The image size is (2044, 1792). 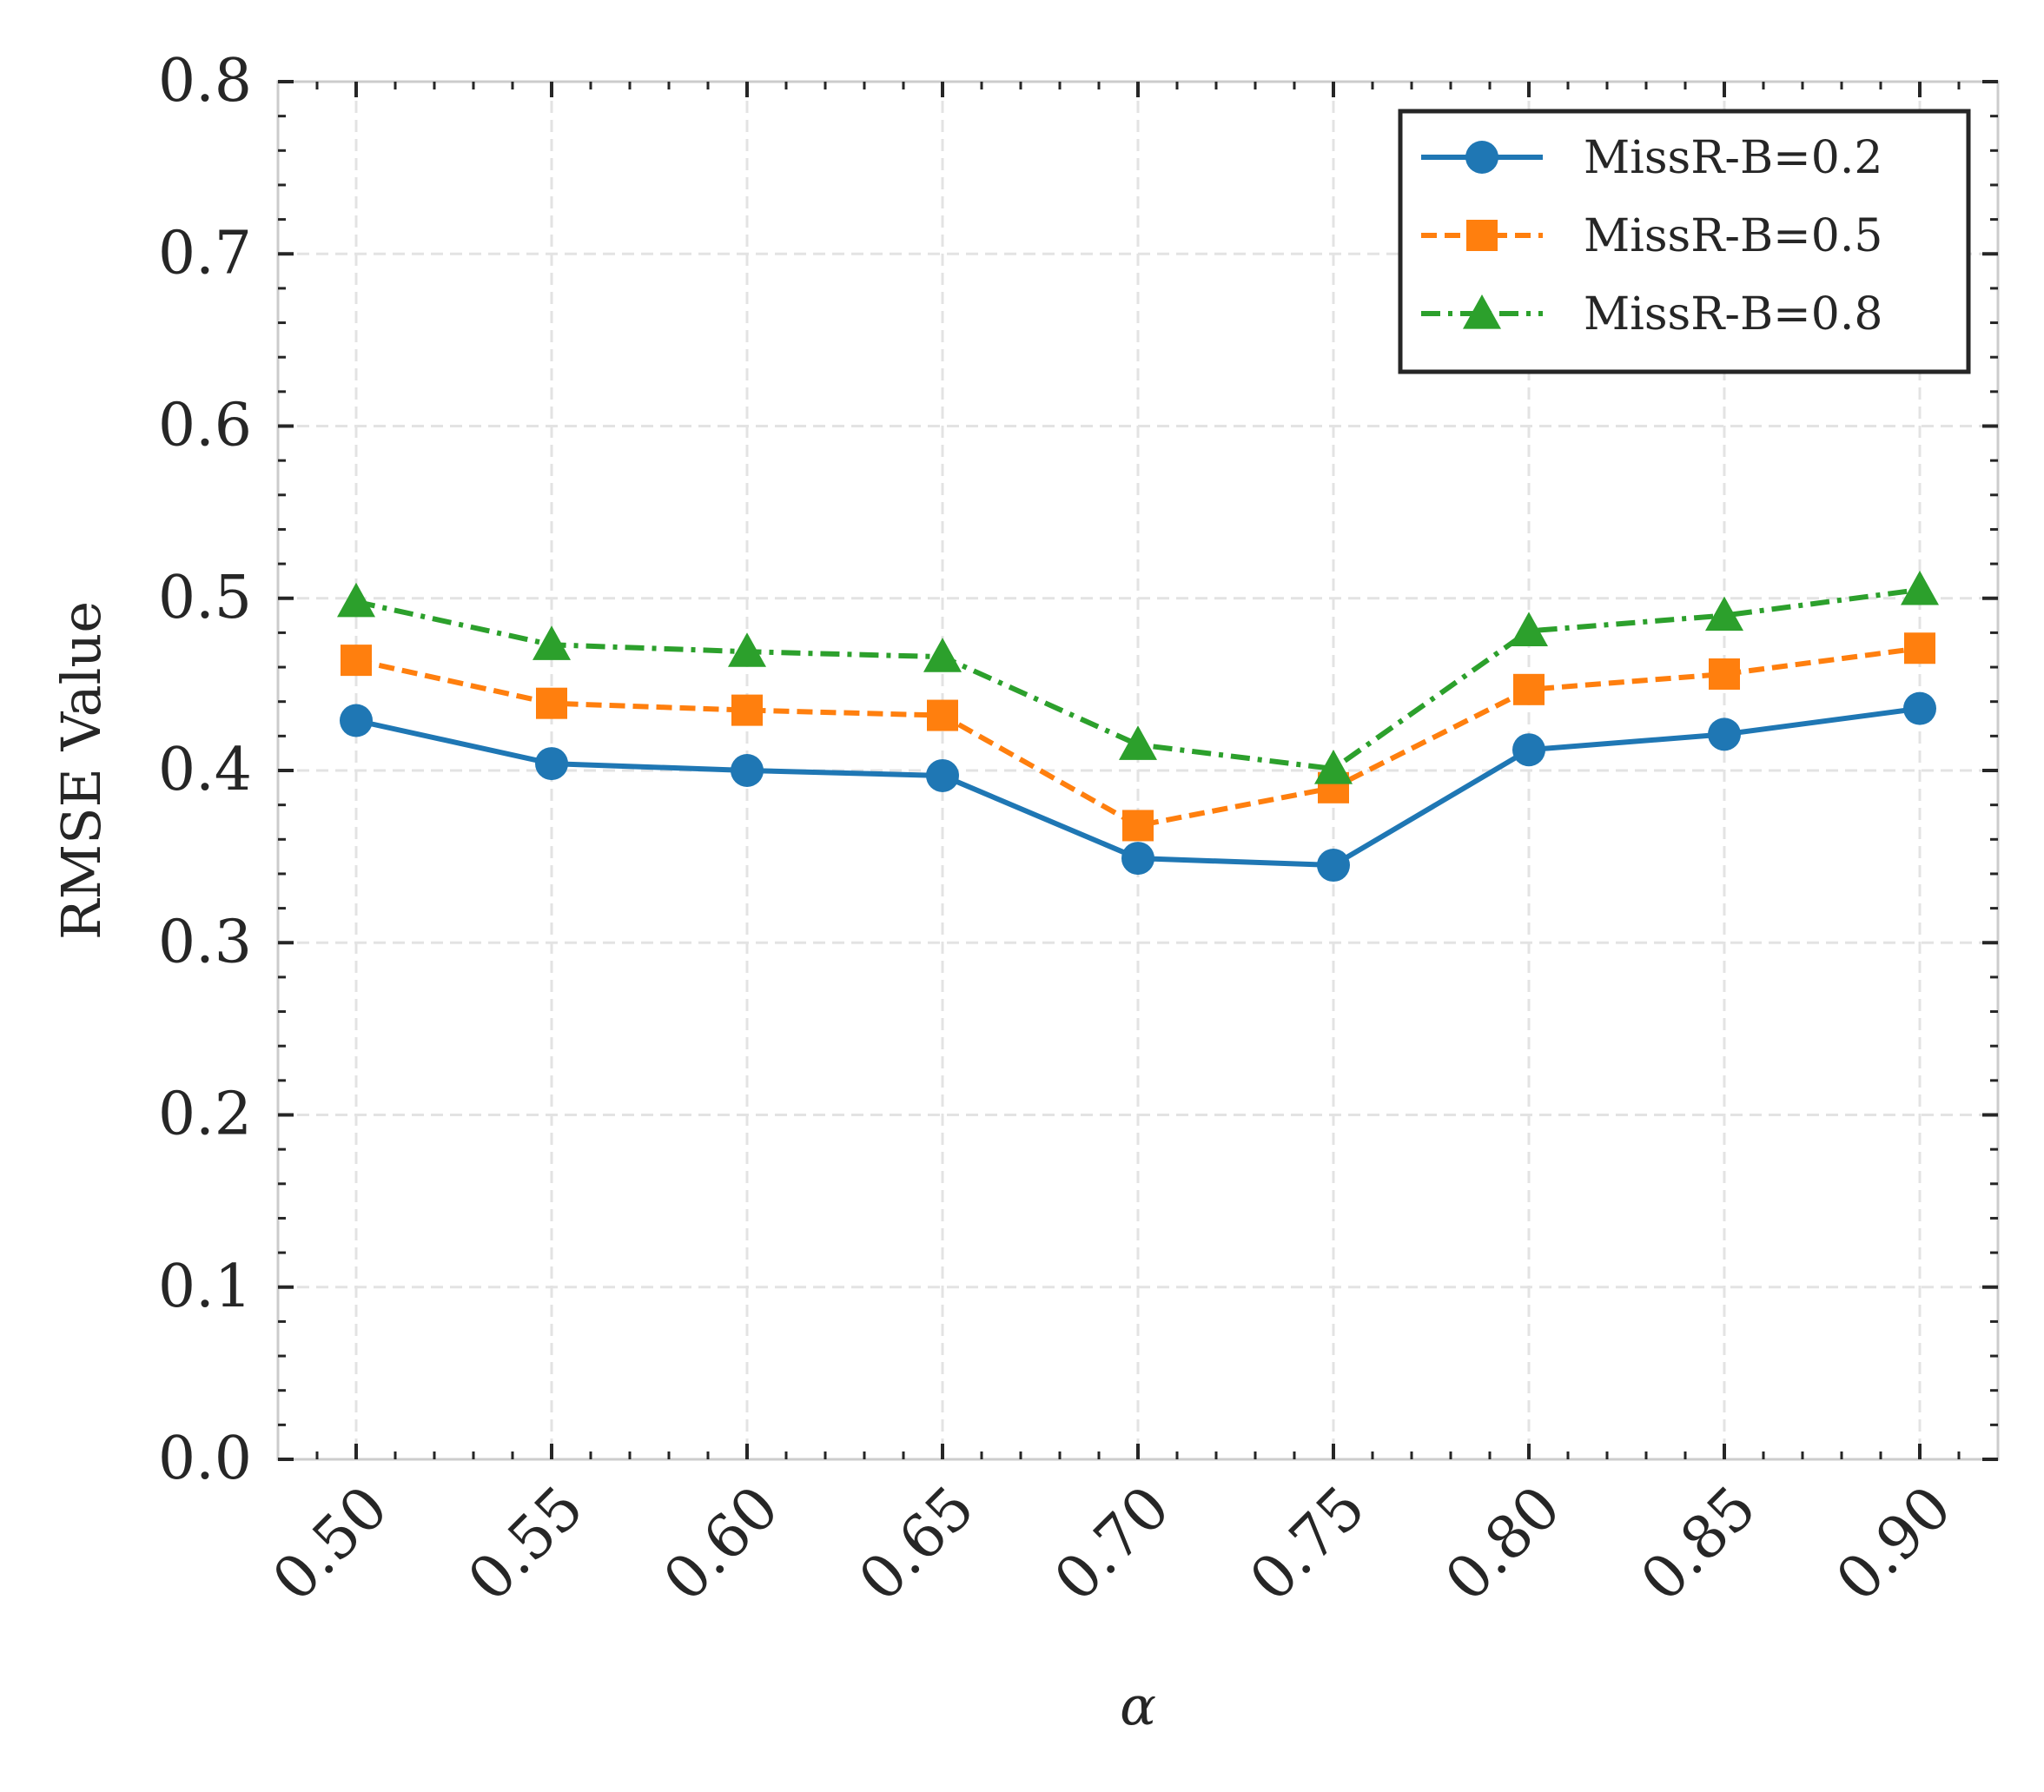 I want to click on legend-label: MissR-B=0.5, so click(x=1733, y=236).